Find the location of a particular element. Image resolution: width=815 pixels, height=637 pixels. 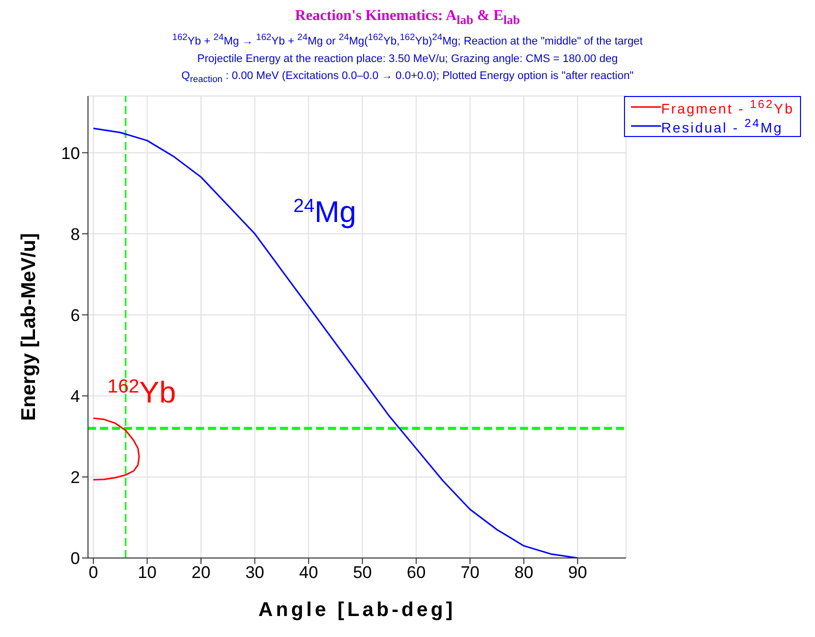

chart-title: Reaction's Kinematics: A$_{lab}$ & E$_{lab}$ is located at coordinates (408, 18).